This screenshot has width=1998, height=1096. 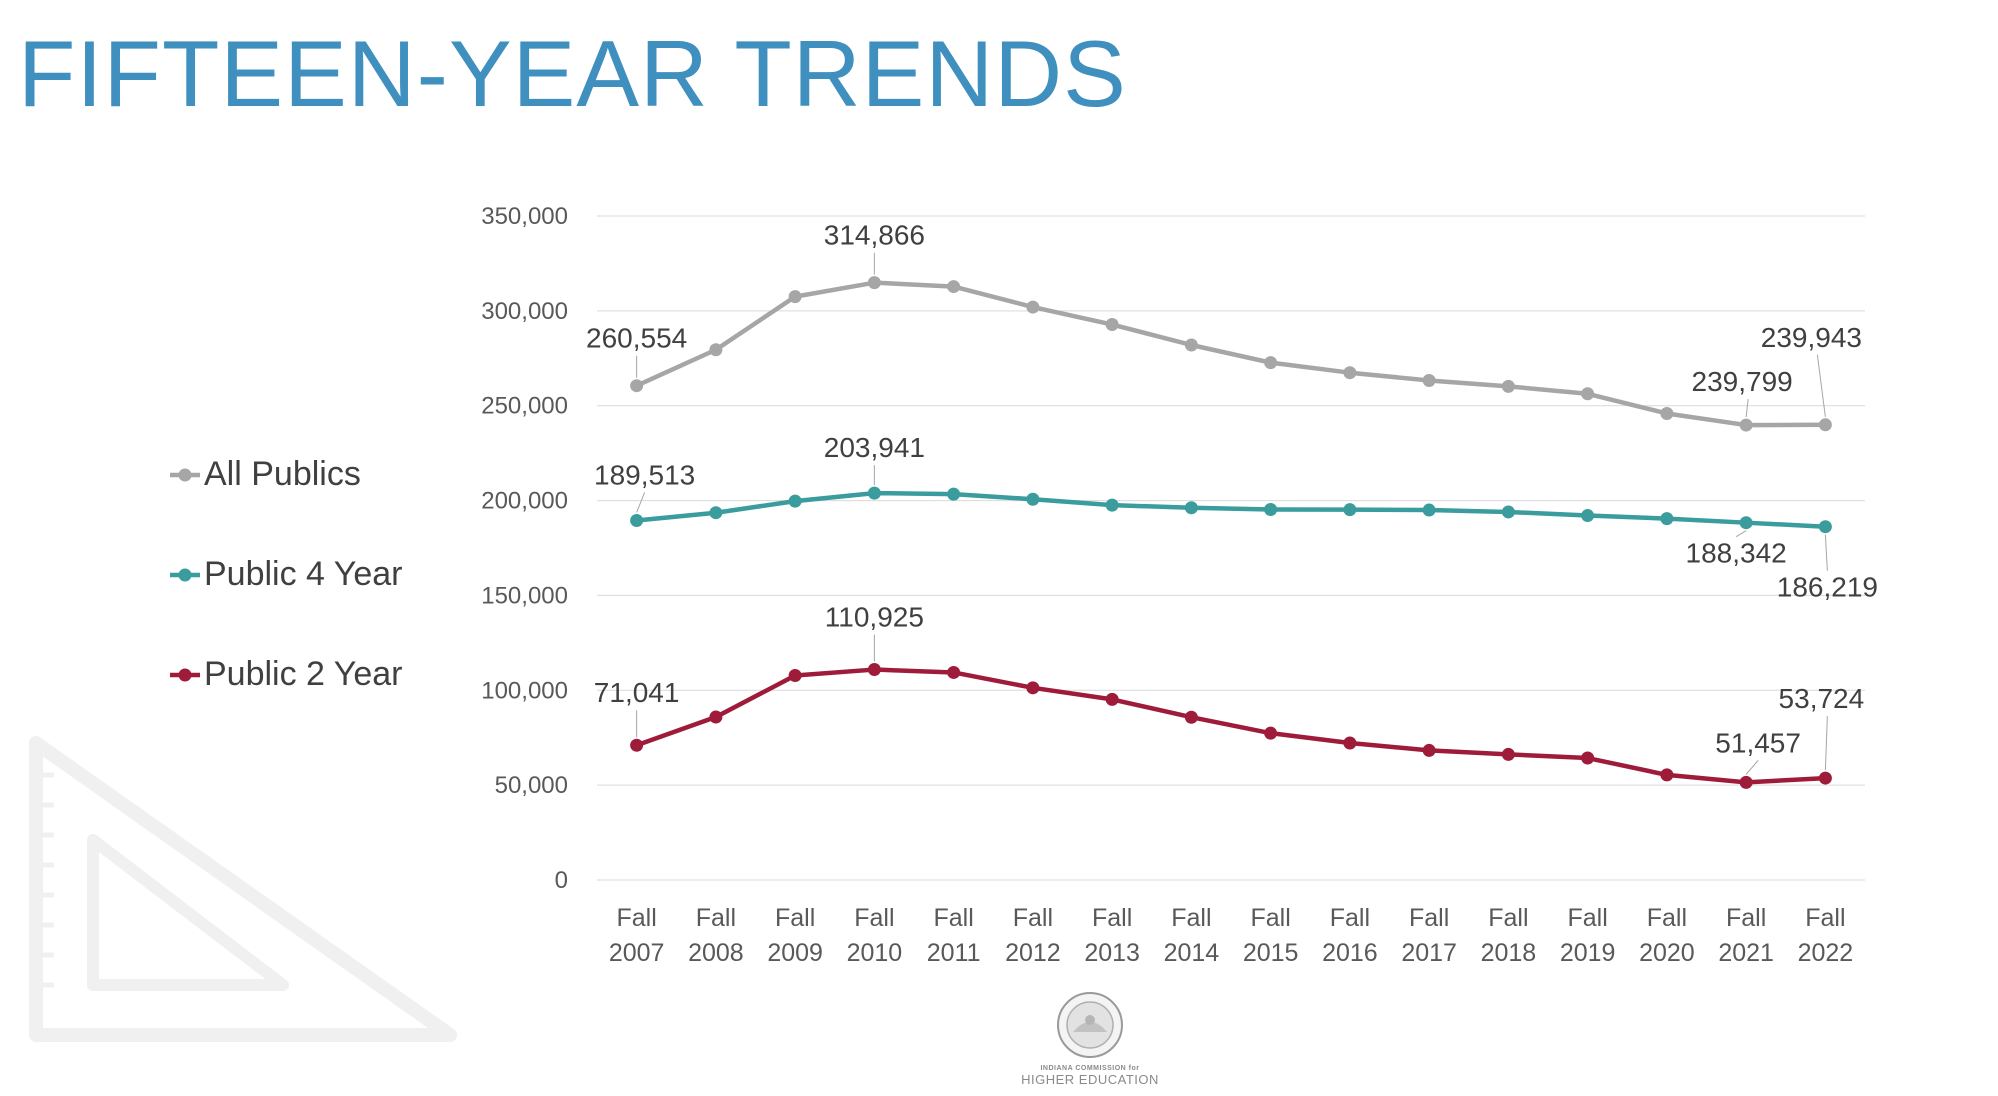 I want to click on legend-item: All Publics, so click(x=265, y=474).